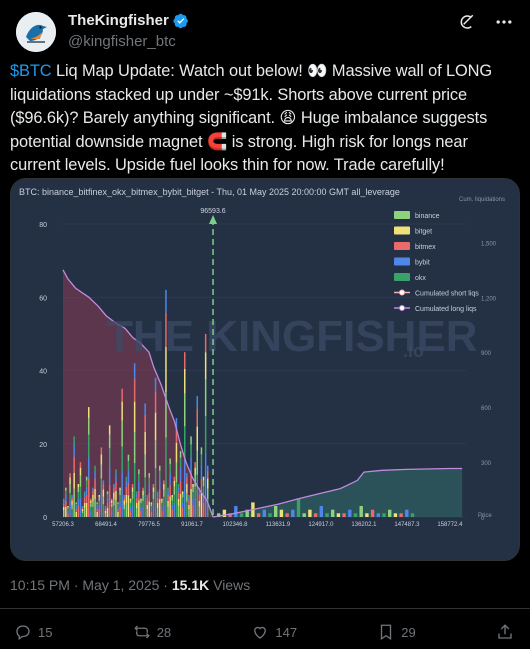 This screenshot has height=649, width=530. I want to click on grok-icon, so click(466, 22).